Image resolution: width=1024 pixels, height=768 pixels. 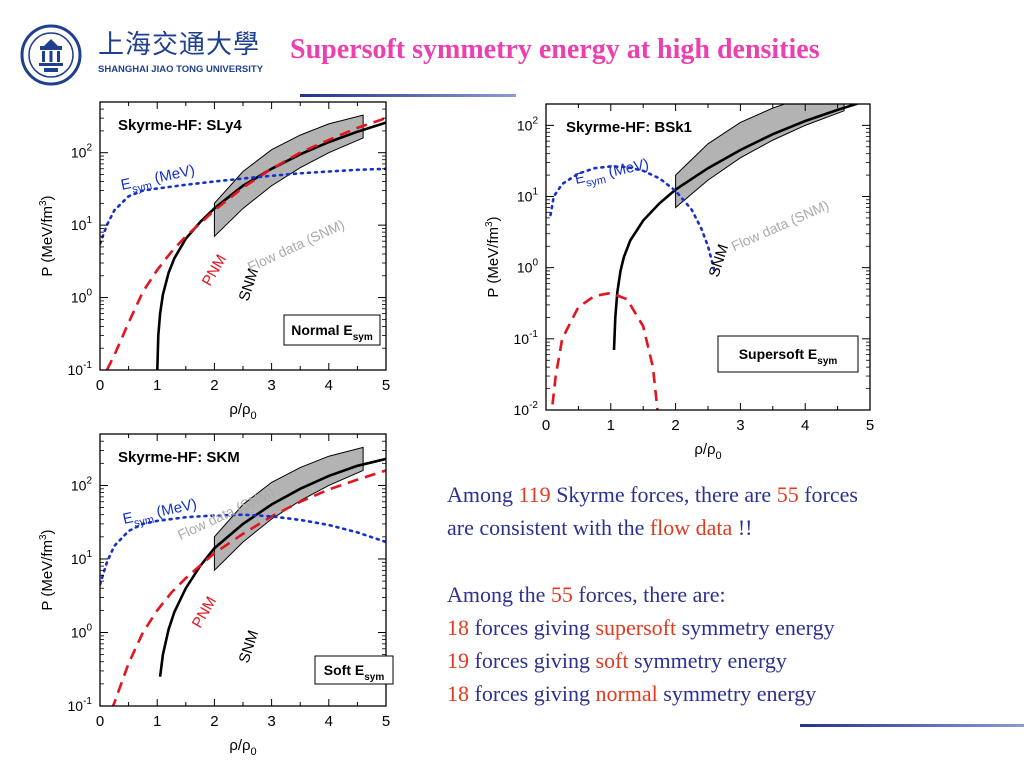 I want to click on symmetry-badge-label: Soft Esym, so click(x=354, y=672).